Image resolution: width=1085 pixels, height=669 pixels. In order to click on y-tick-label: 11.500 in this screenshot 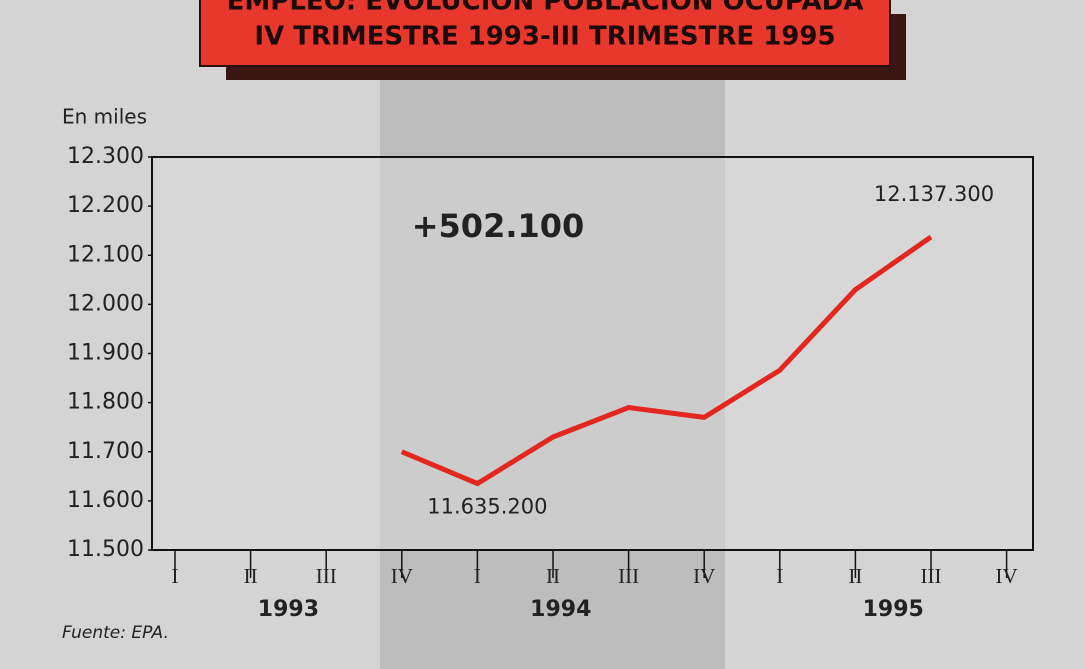, I will do `click(105, 549)`.